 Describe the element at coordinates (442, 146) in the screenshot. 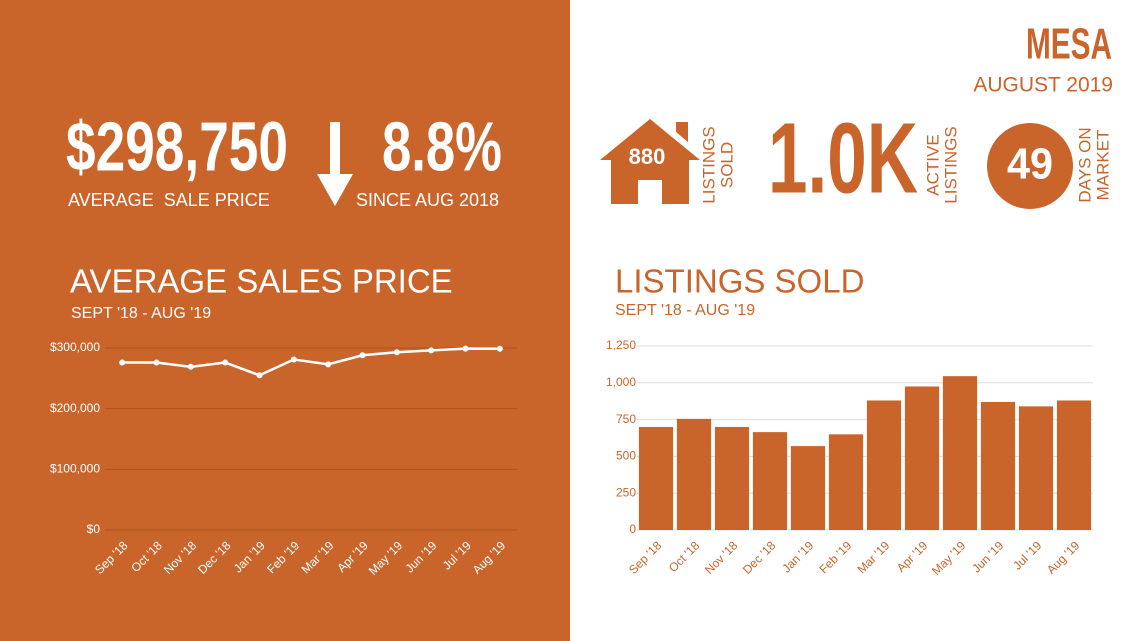

I see `change-percent: 8.8%` at that location.